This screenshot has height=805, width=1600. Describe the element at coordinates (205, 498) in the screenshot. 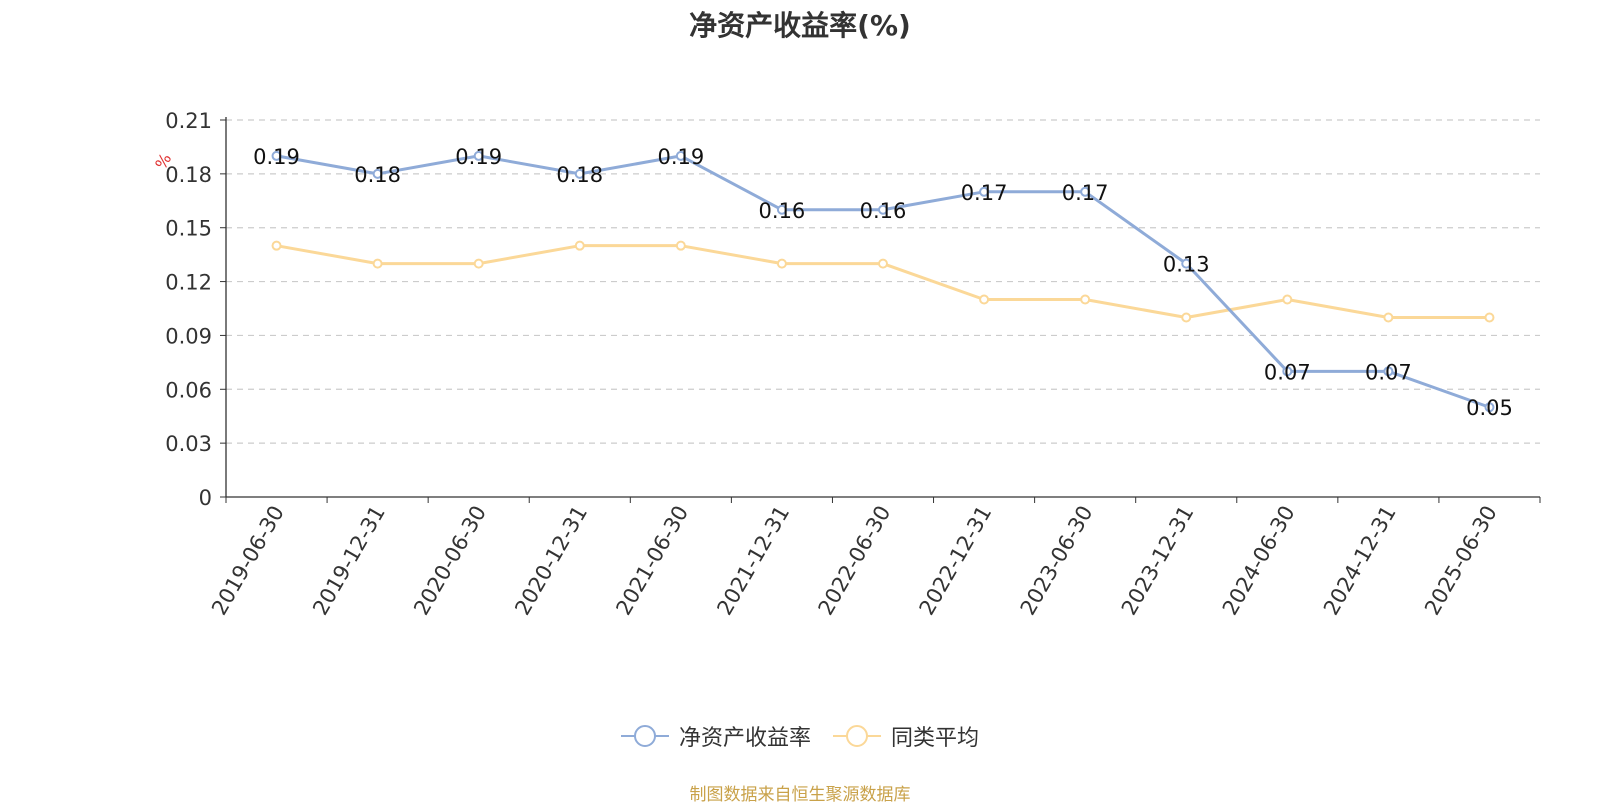

I see `y-tick-label: 0` at that location.